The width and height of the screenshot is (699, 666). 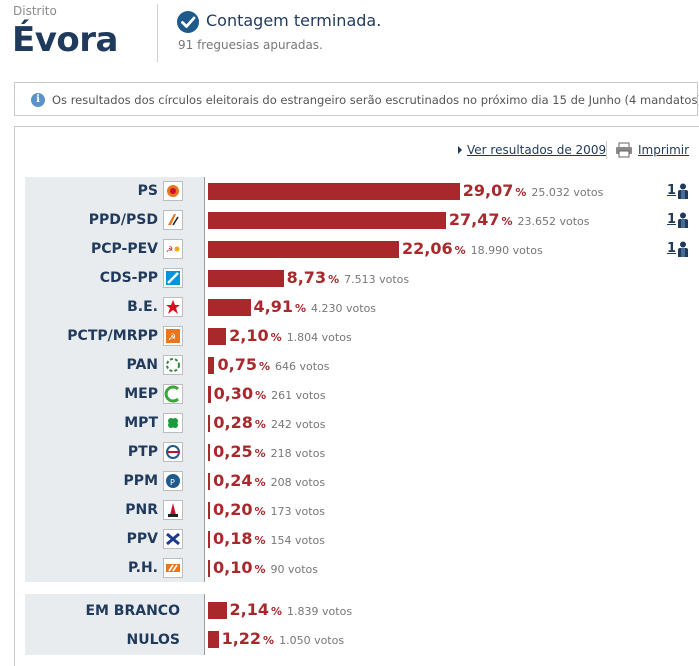 What do you see at coordinates (460, 150) in the screenshot?
I see `arrow-right-icon` at bounding box center [460, 150].